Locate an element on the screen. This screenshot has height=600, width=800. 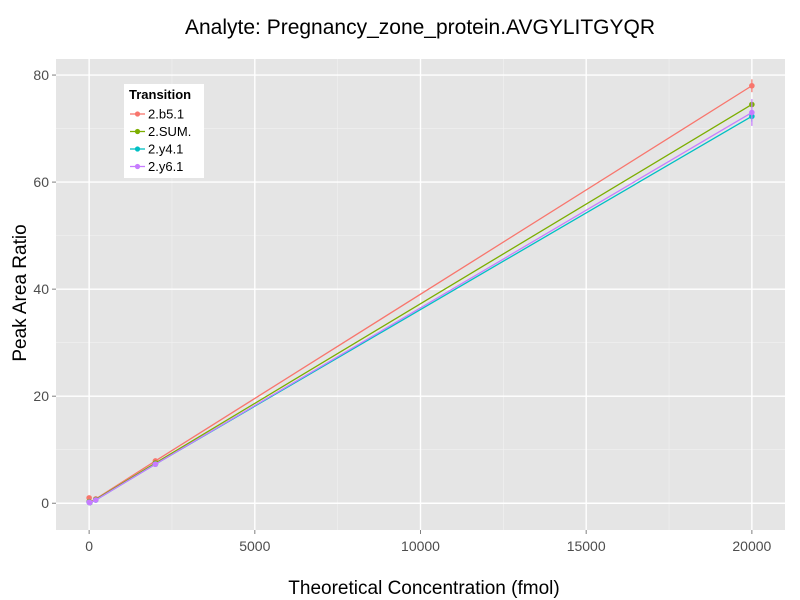
x-tick-label: 20000 is located at coordinates (751, 546).